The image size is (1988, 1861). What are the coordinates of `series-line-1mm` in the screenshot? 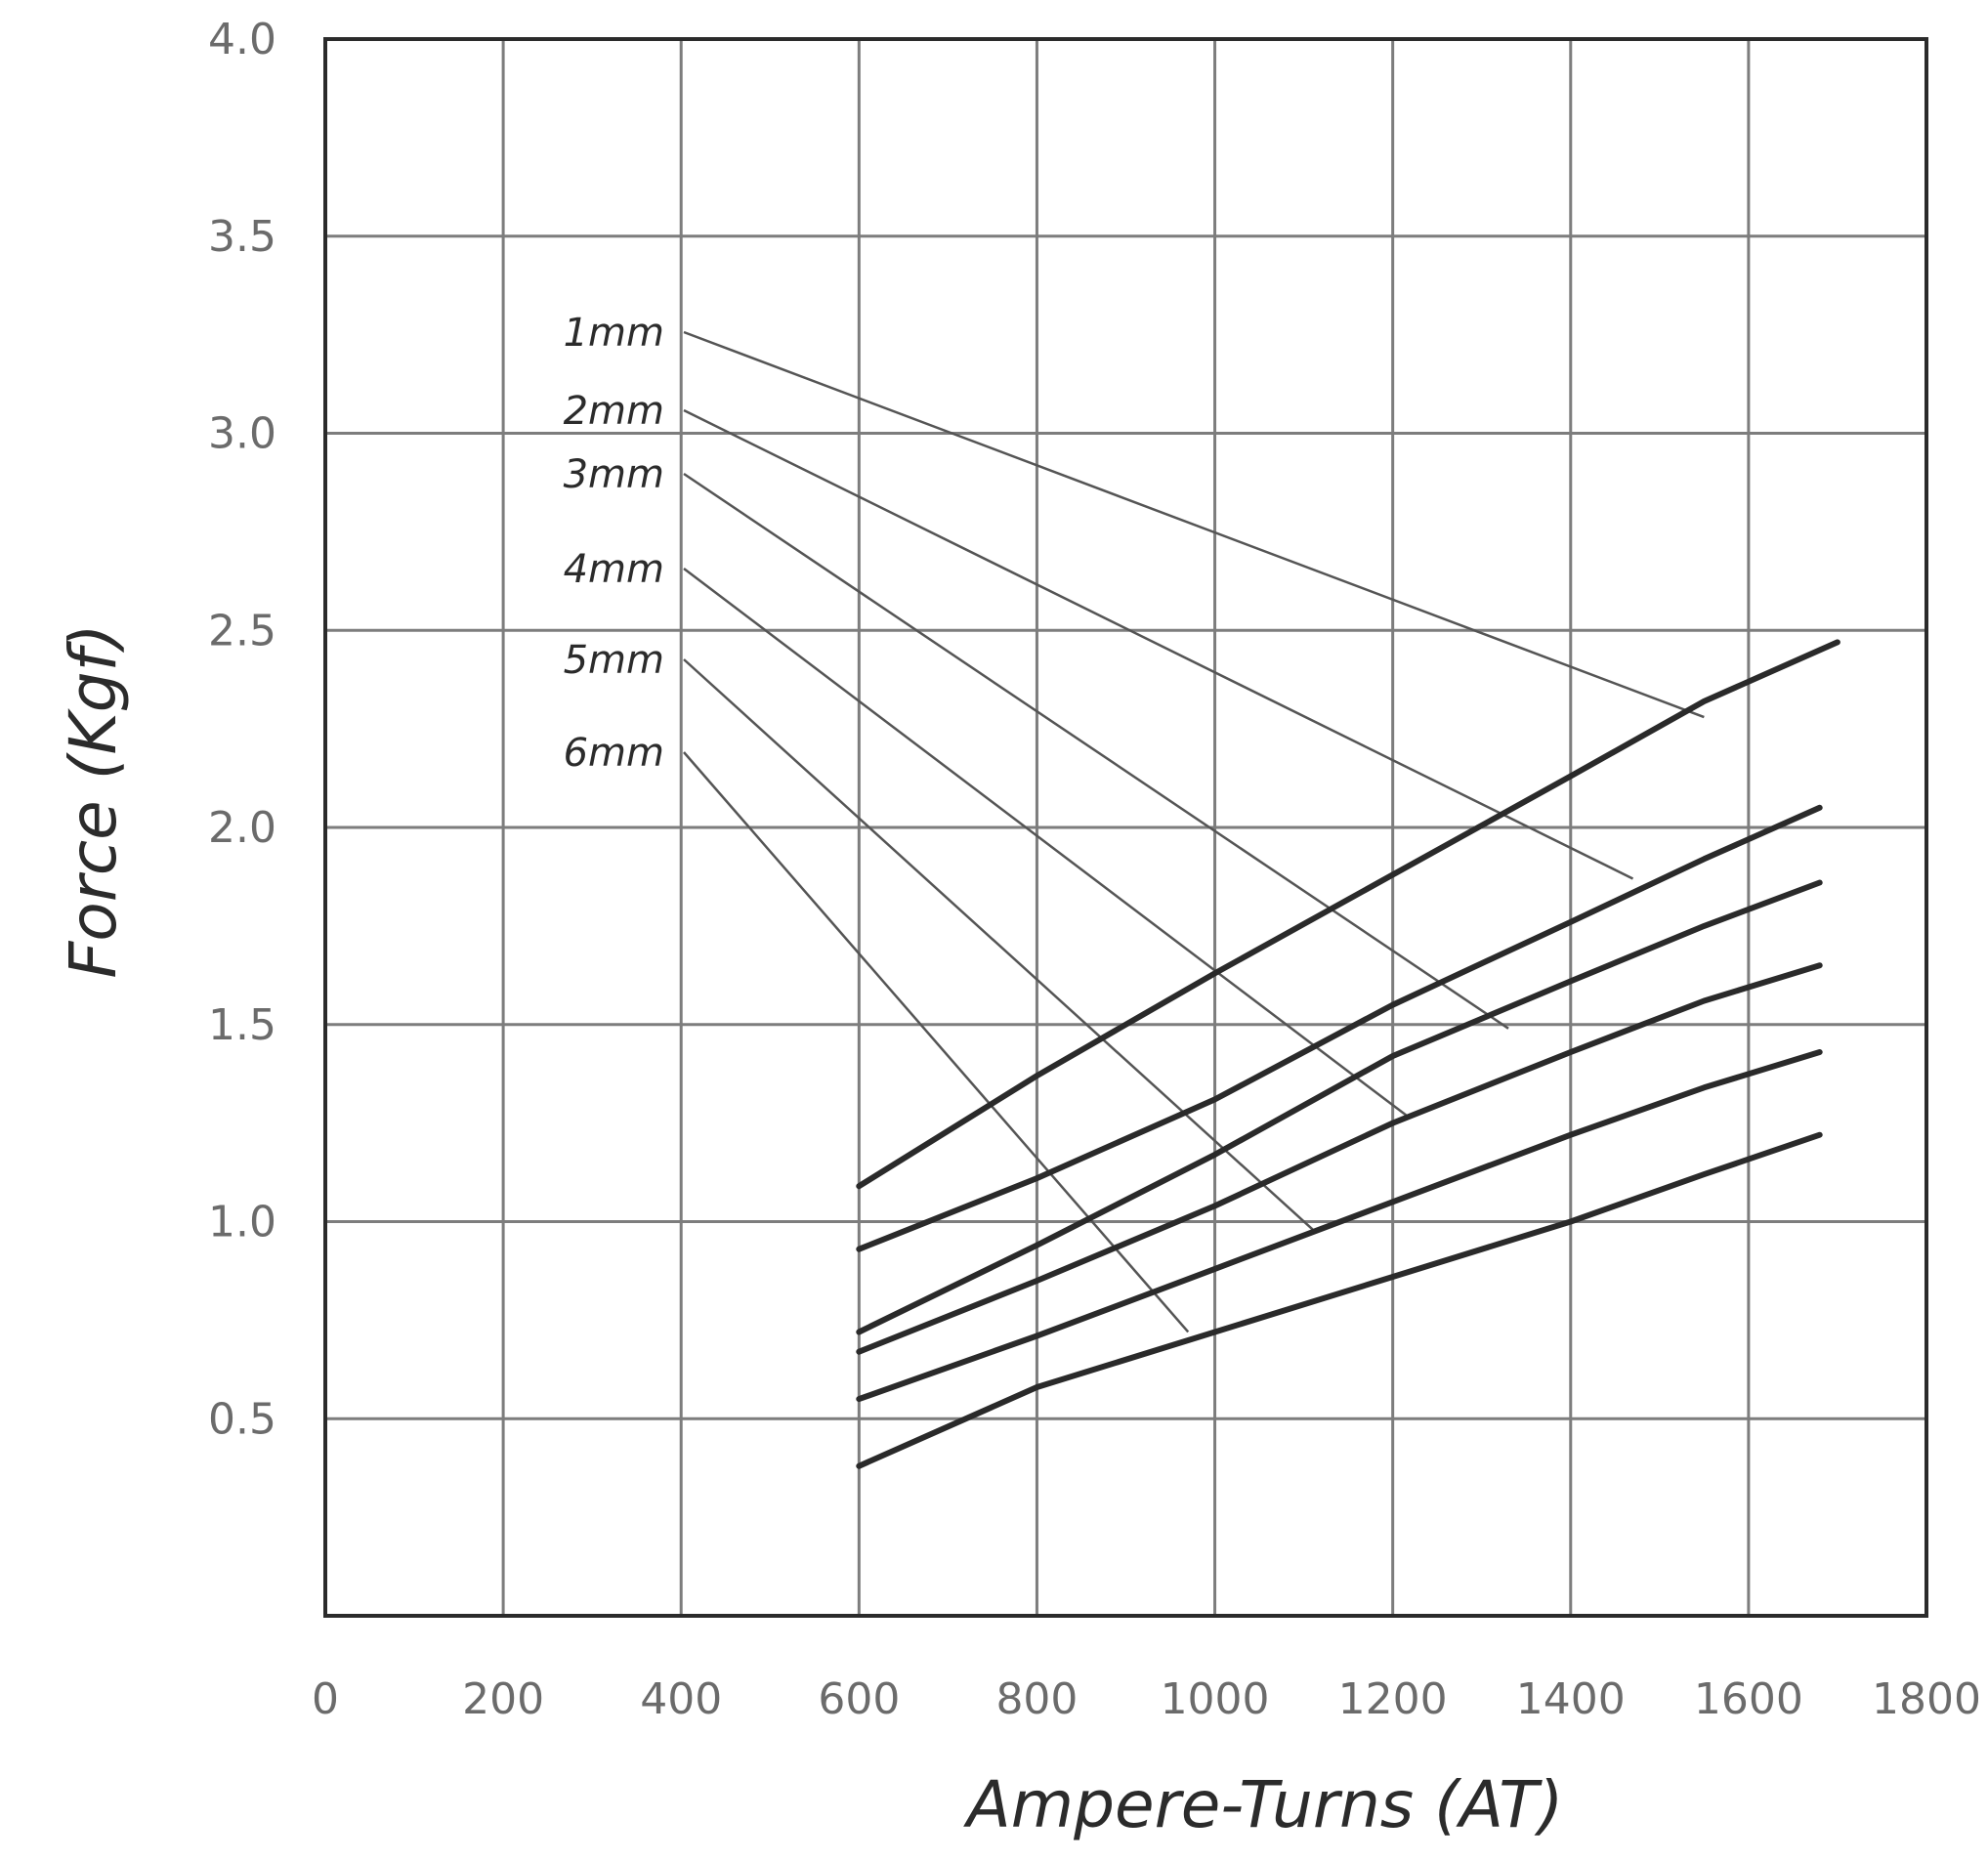 It's located at (1348, 915).